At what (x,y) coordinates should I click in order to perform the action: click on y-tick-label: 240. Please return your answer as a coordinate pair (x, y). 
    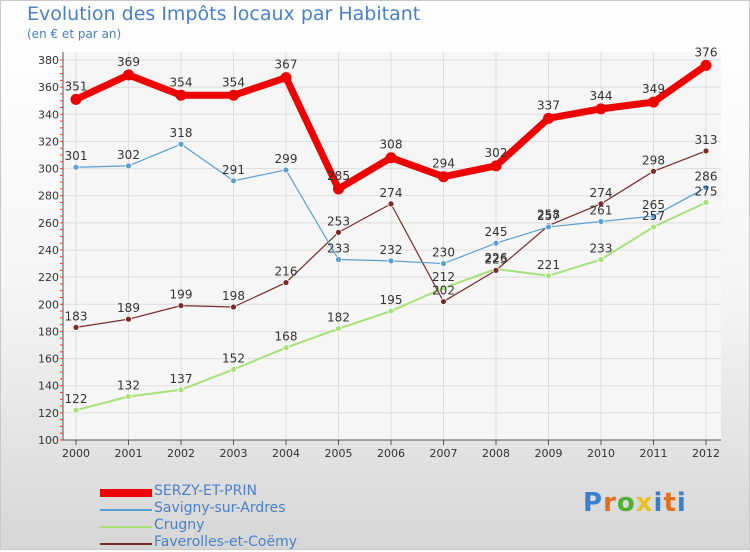
    Looking at the image, I should click on (48, 250).